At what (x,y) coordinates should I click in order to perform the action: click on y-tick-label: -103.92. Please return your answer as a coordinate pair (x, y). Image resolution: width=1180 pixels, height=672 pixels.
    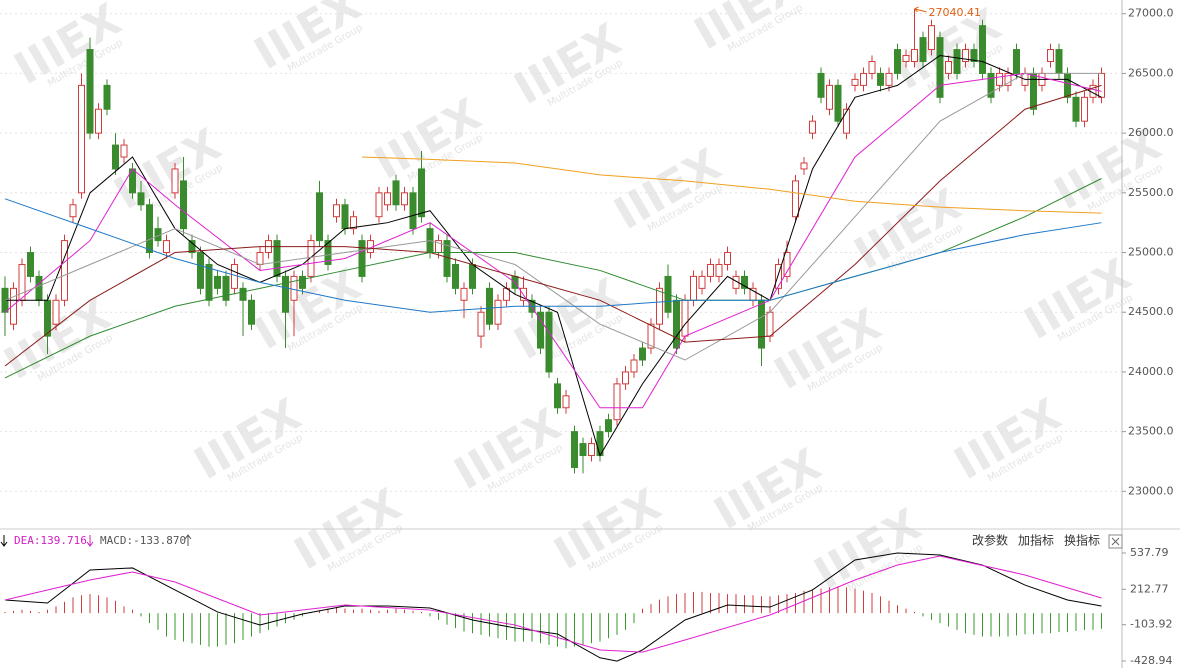
    Looking at the image, I should click on (1151, 624).